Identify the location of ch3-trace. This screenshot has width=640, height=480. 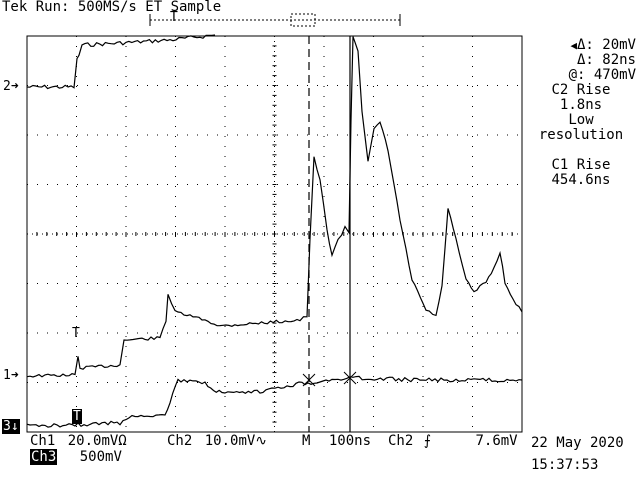
(274, 401).